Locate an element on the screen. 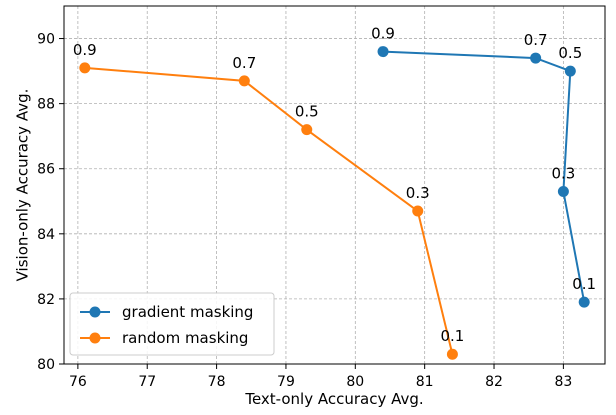  legend-item: gradient masking is located at coordinates (166, 312).